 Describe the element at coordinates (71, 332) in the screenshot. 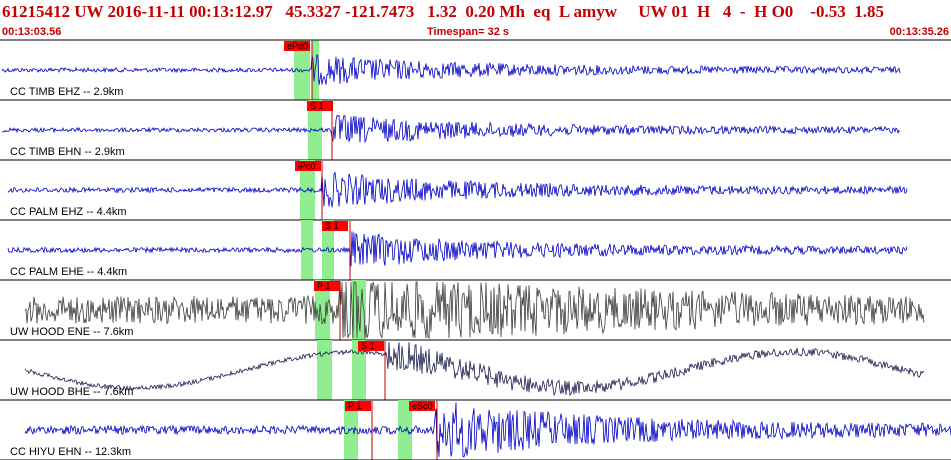

I see `trace-label: UW HOOD ENE -- 7.6km` at that location.